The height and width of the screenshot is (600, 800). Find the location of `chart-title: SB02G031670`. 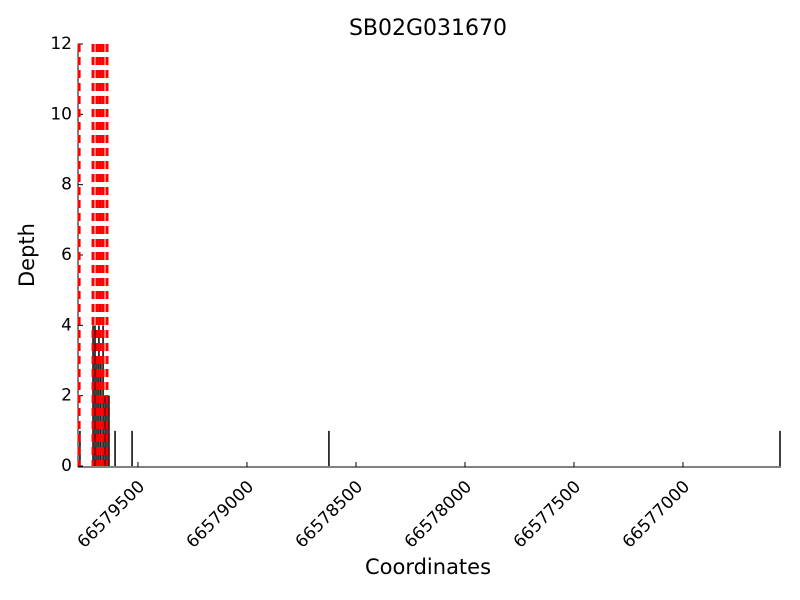

chart-title: SB02G031670 is located at coordinates (428, 28).